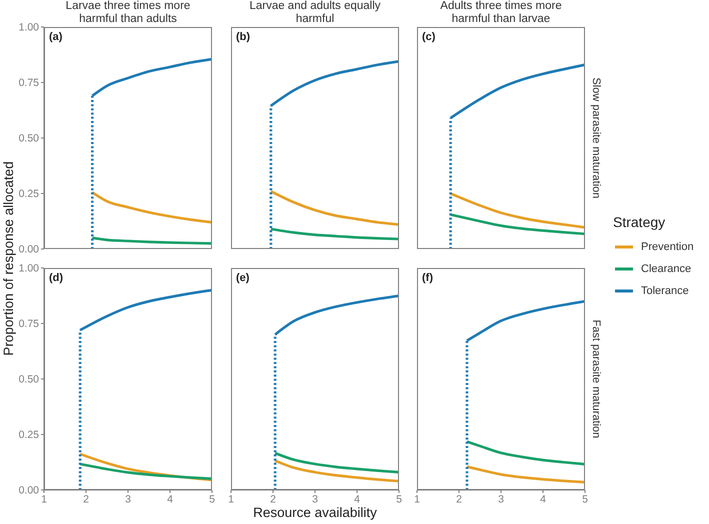 The height and width of the screenshot is (524, 709). What do you see at coordinates (666, 269) in the screenshot?
I see `legend-label: Clearance` at bounding box center [666, 269].